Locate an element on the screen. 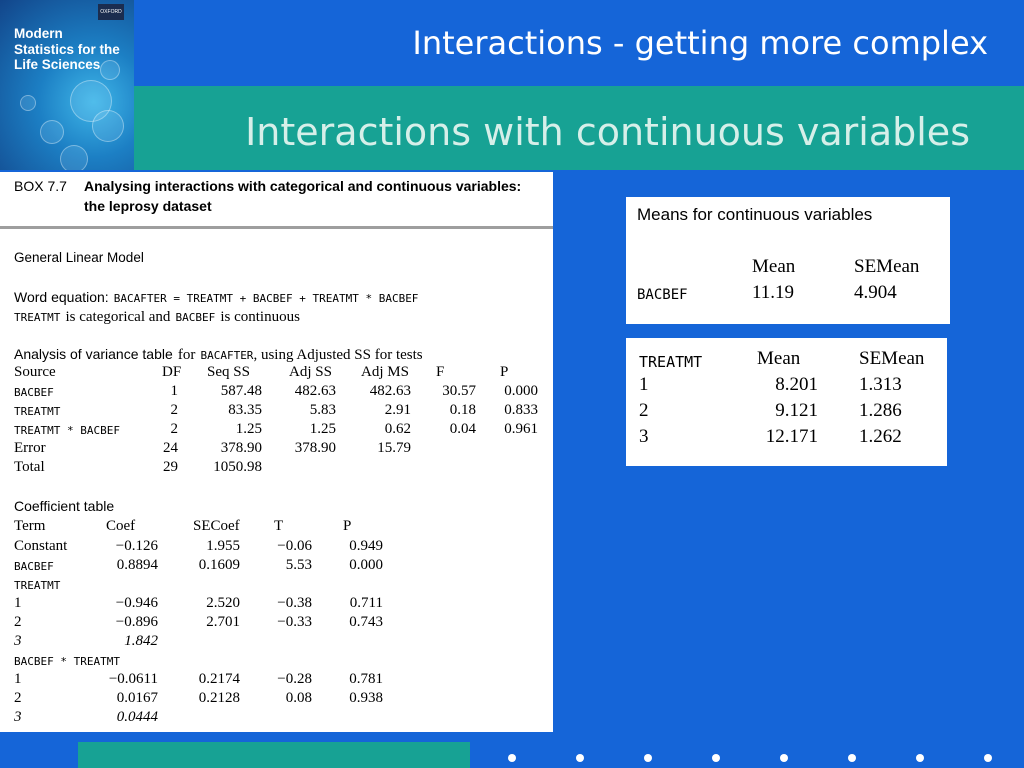 The image size is (1024, 768). subtitle-band is located at coordinates (579, 128).